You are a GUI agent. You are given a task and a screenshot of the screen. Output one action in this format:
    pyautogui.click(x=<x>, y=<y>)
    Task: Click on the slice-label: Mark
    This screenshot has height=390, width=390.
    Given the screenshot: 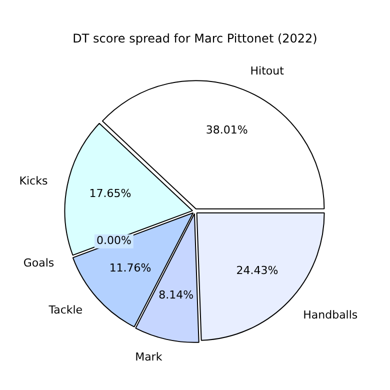 What is the action you would take?
    pyautogui.click(x=149, y=357)
    